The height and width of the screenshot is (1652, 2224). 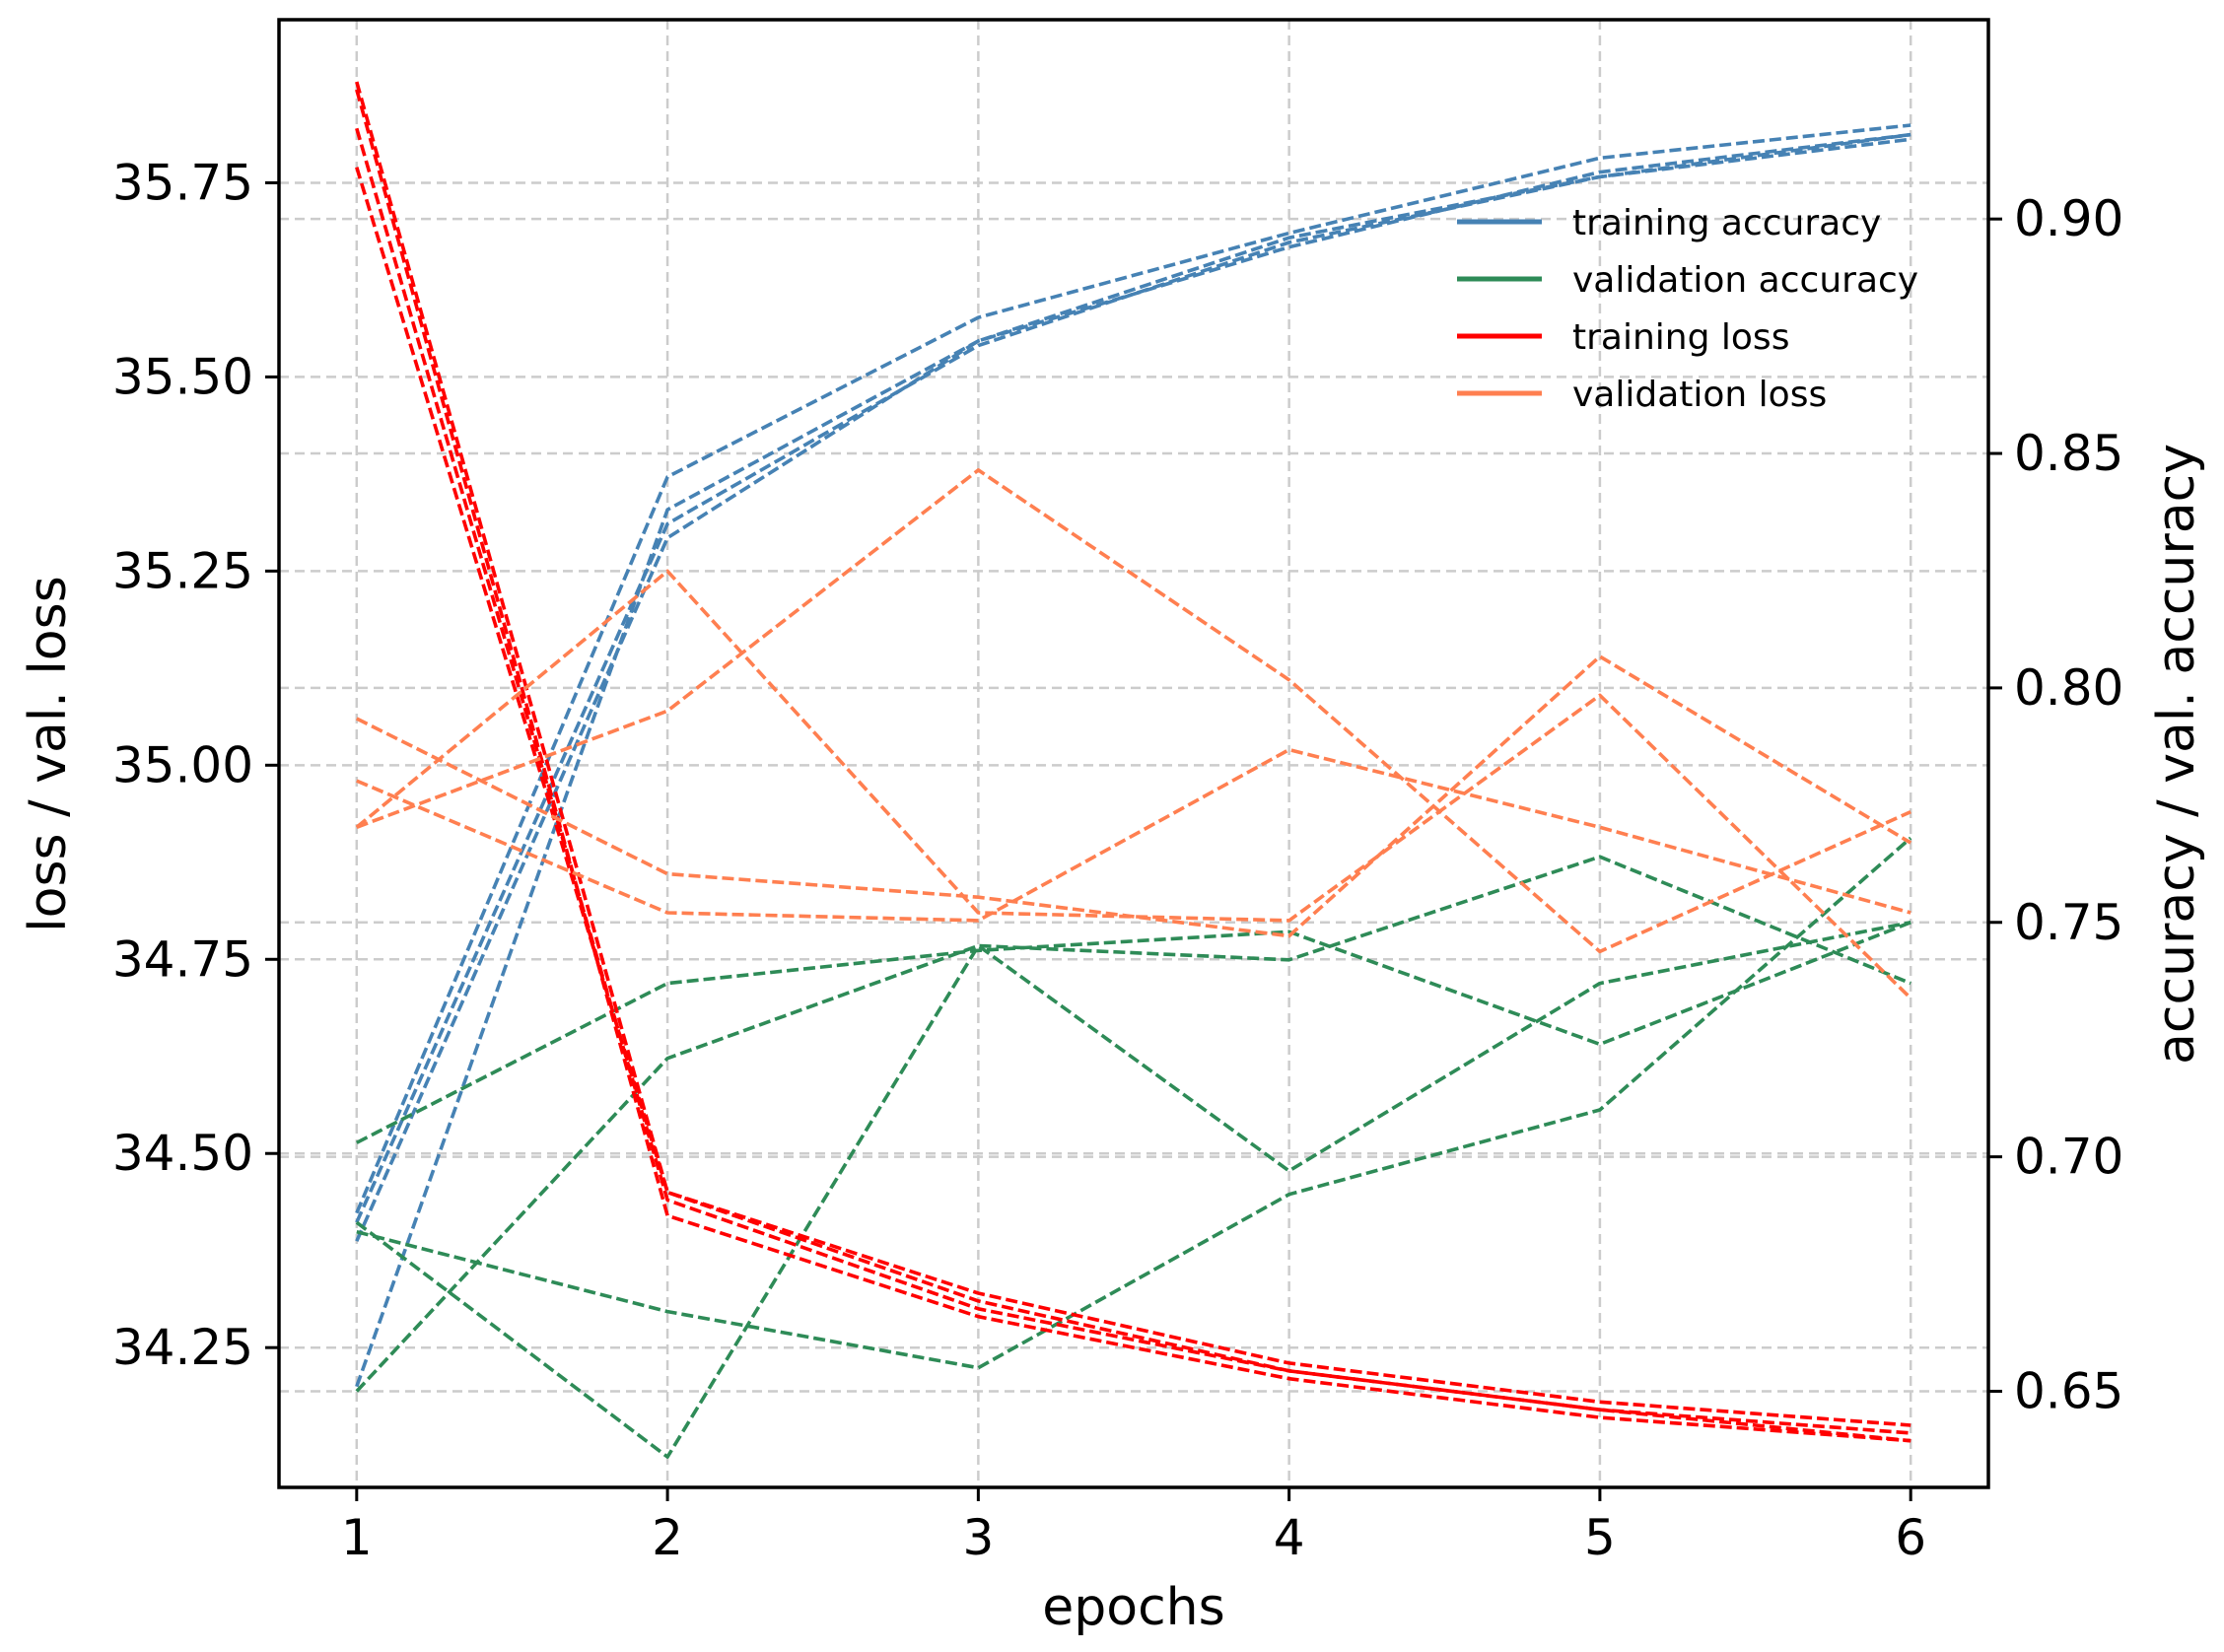 I want to click on left-tick-label: 34.75, so click(x=182, y=959).